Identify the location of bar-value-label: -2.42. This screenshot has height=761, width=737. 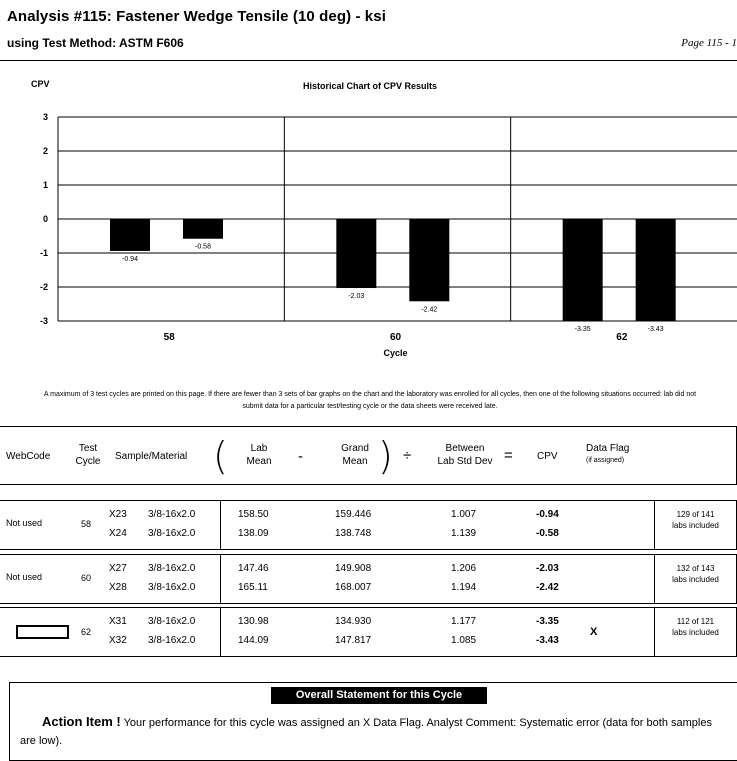
(429, 309).